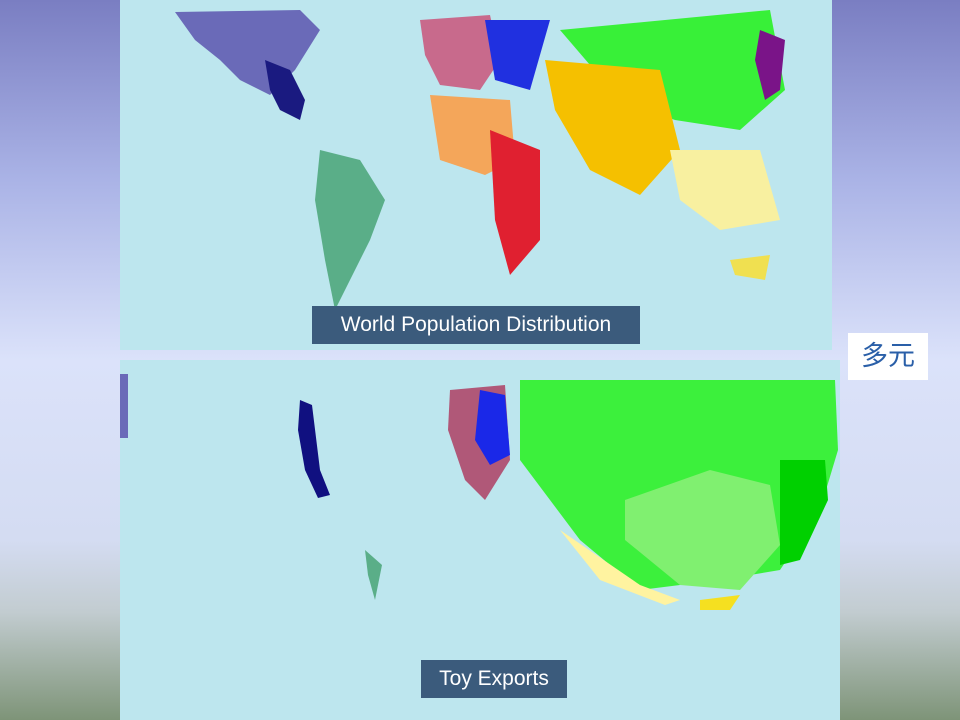  What do you see at coordinates (494, 679) in the screenshot?
I see `map-caption: Toy Exports` at bounding box center [494, 679].